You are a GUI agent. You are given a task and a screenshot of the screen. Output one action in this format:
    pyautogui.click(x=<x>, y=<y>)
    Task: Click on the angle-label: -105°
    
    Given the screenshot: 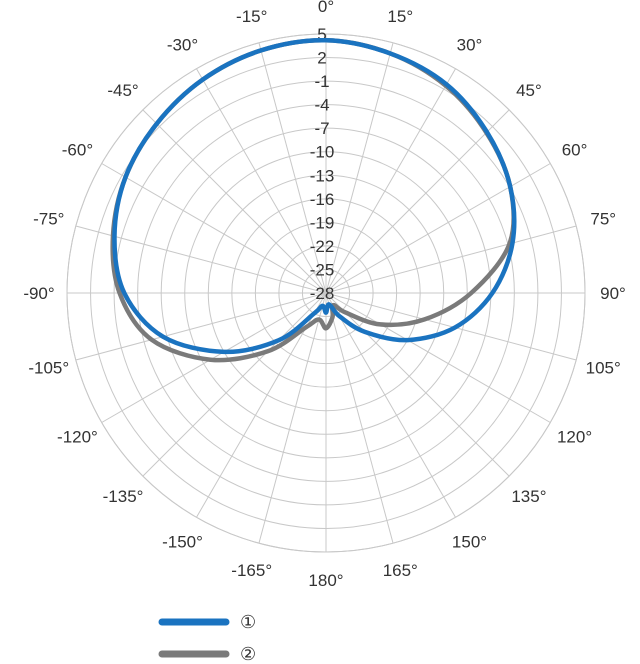 What is the action you would take?
    pyautogui.click(x=48, y=367)
    